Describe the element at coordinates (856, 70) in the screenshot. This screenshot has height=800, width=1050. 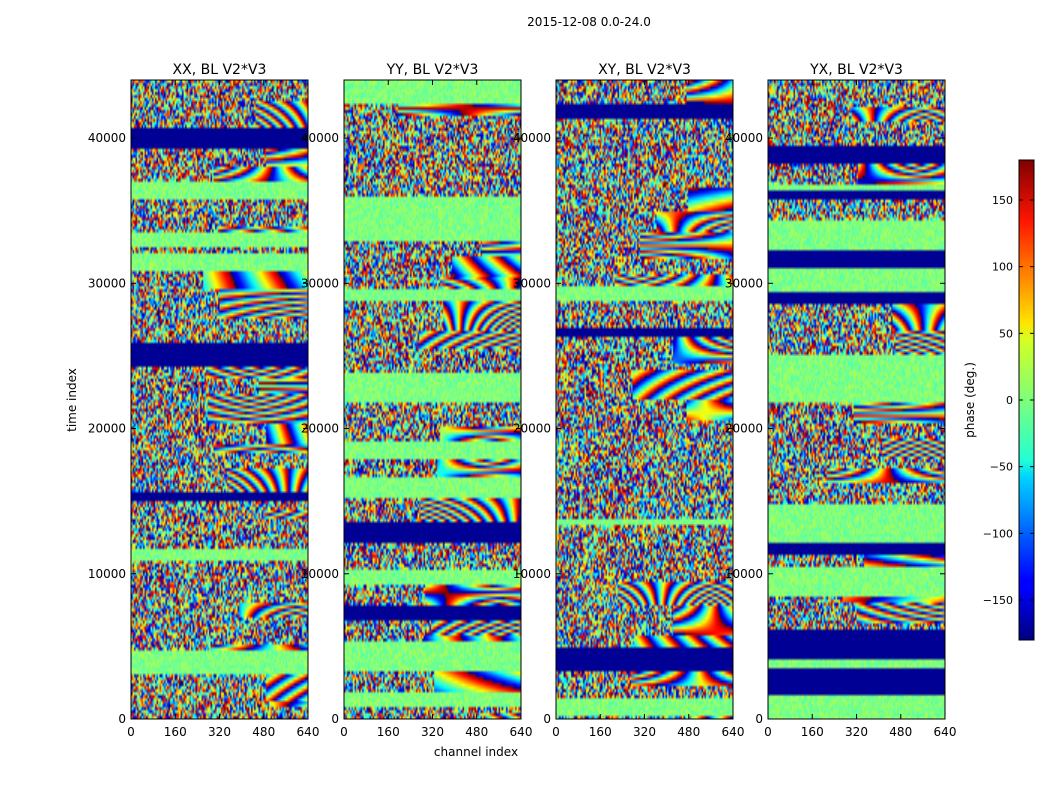
I see `panel-title: YX, BL V2*V3` at that location.